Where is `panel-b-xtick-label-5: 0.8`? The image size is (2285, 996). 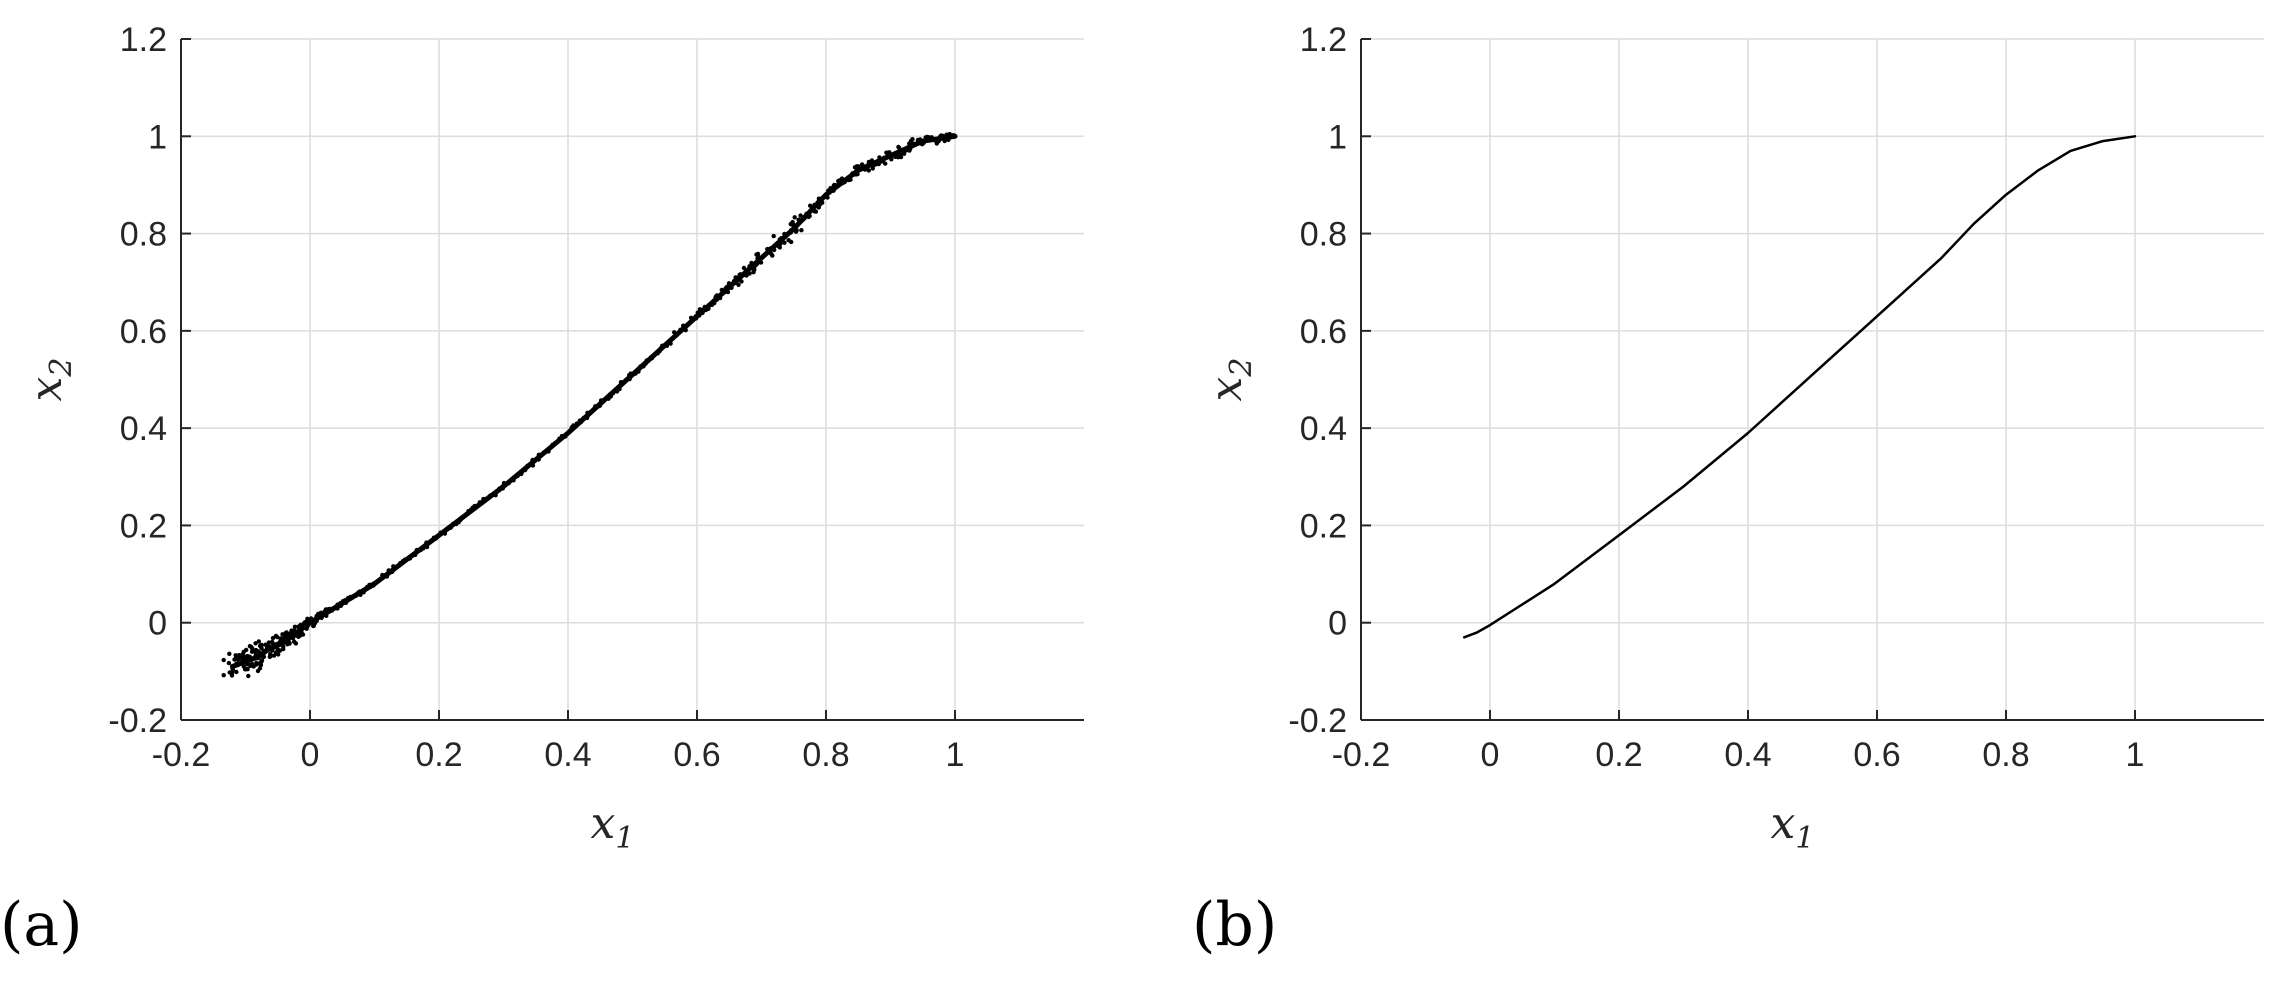
panel-b-xtick-label-5: 0.8 is located at coordinates (2005, 755).